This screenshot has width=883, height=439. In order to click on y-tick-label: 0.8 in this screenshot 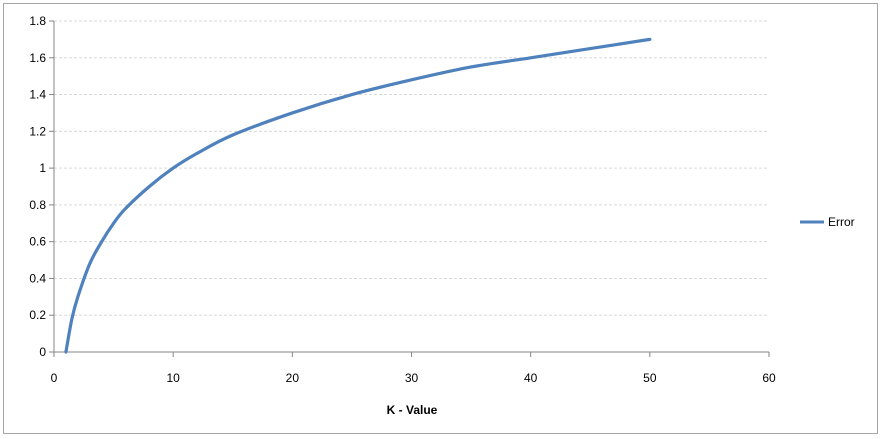, I will do `click(37, 205)`.